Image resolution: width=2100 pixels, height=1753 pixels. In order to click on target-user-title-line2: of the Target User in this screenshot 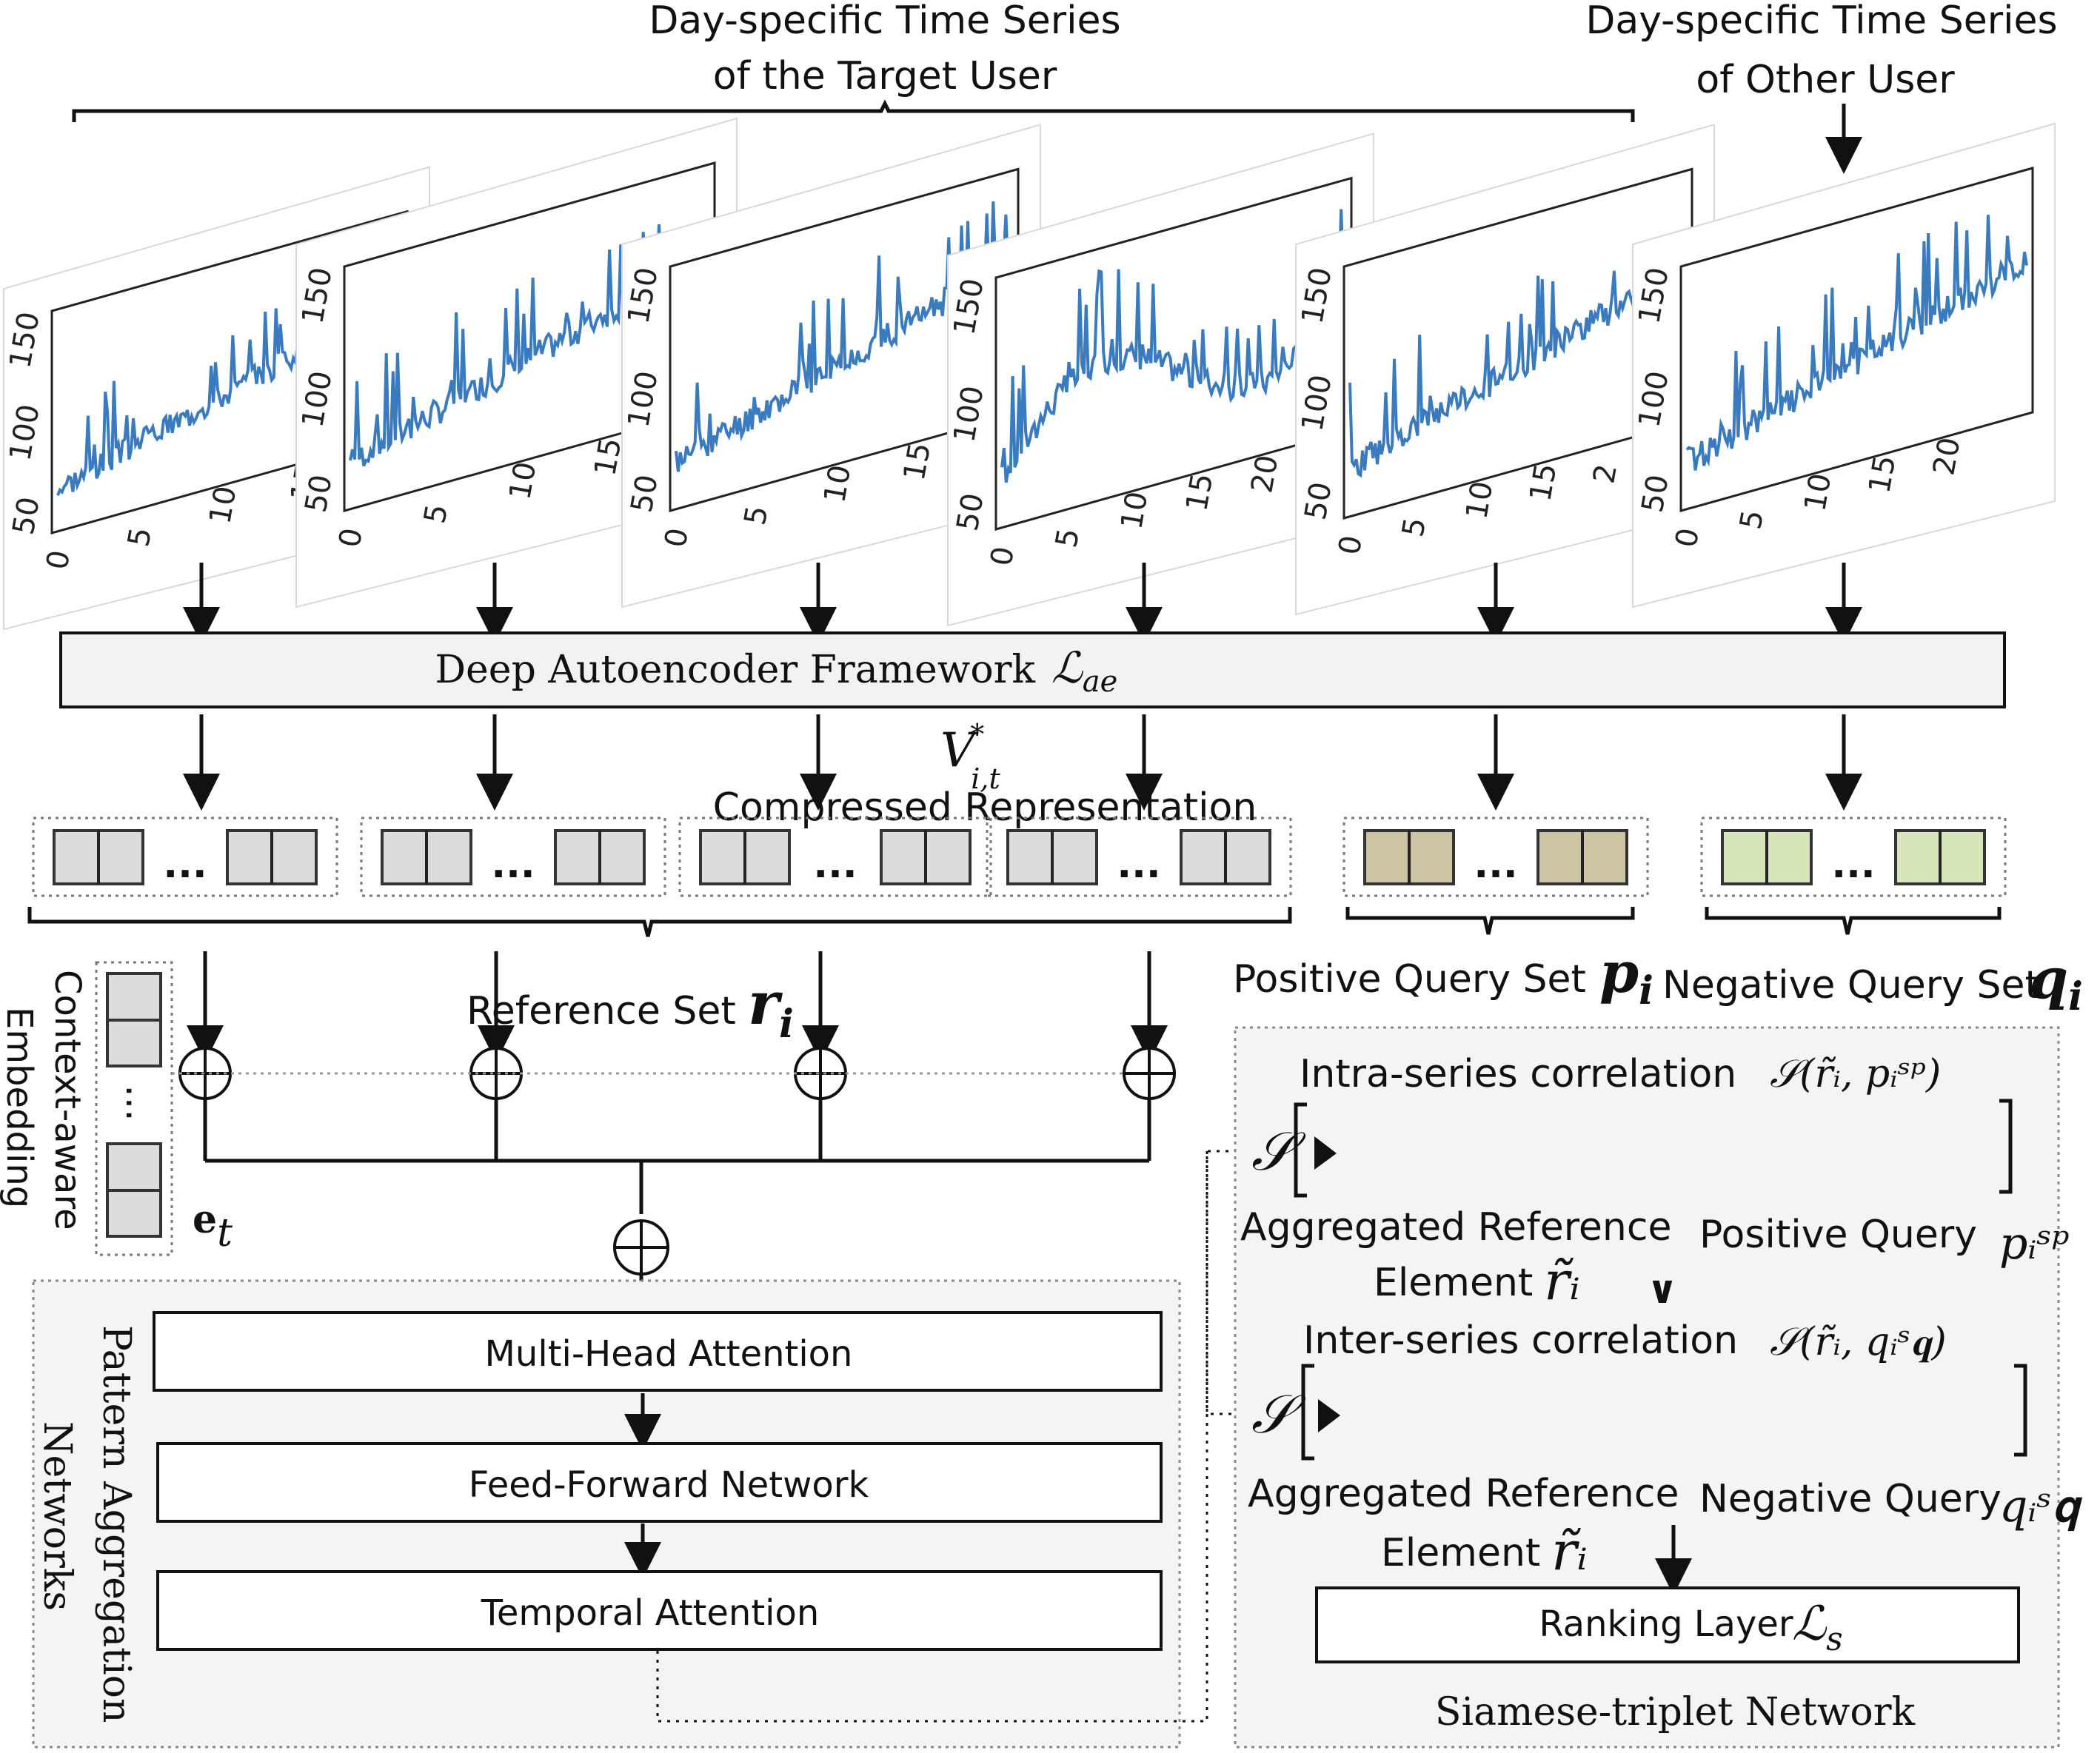, I will do `click(885, 76)`.